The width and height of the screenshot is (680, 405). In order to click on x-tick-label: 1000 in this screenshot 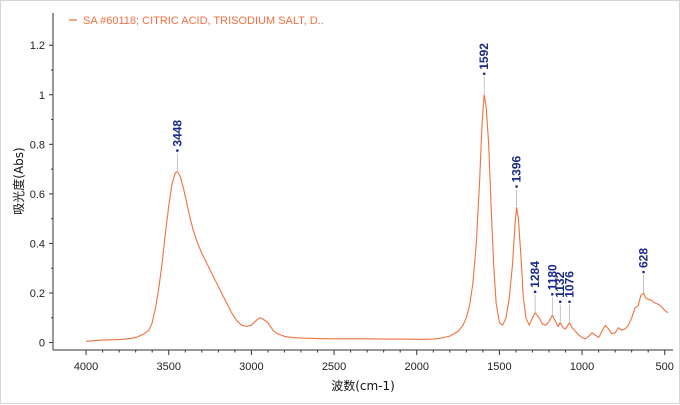, I will do `click(582, 367)`.